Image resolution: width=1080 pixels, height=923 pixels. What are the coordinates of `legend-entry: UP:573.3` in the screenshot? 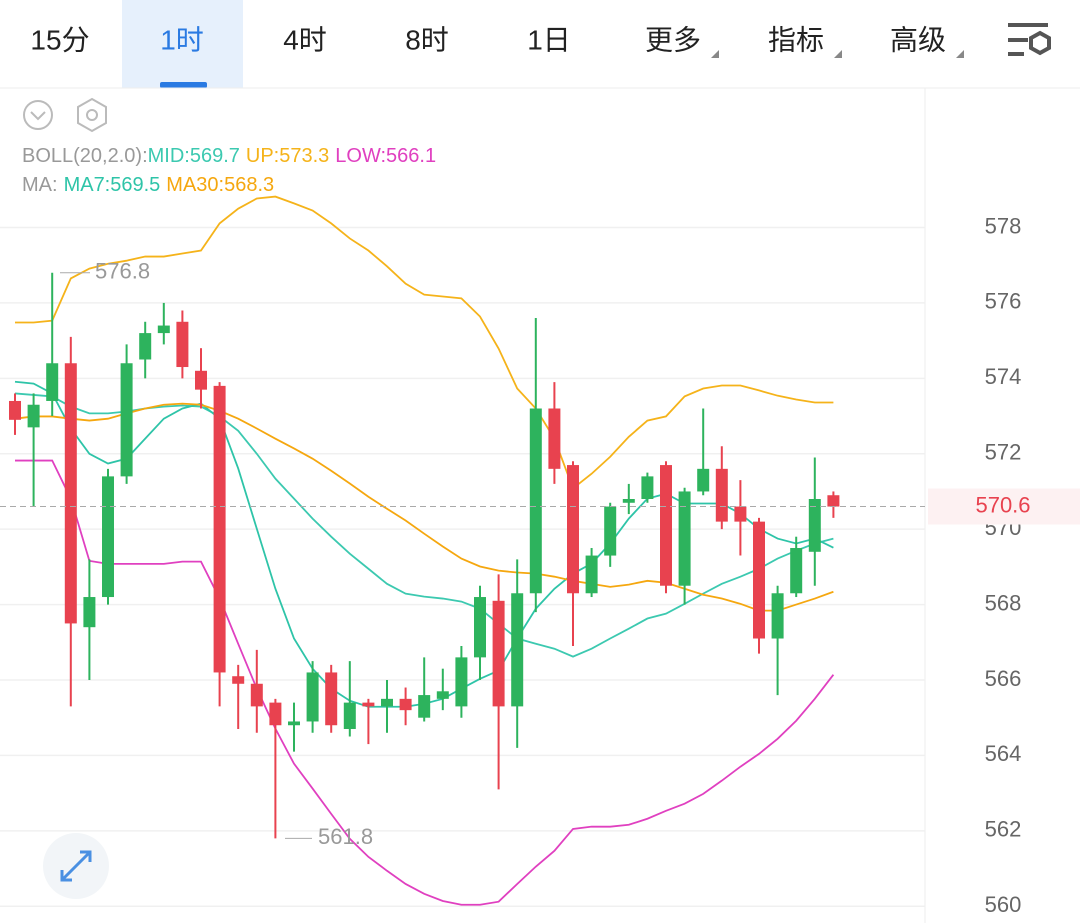 It's located at (287, 156).